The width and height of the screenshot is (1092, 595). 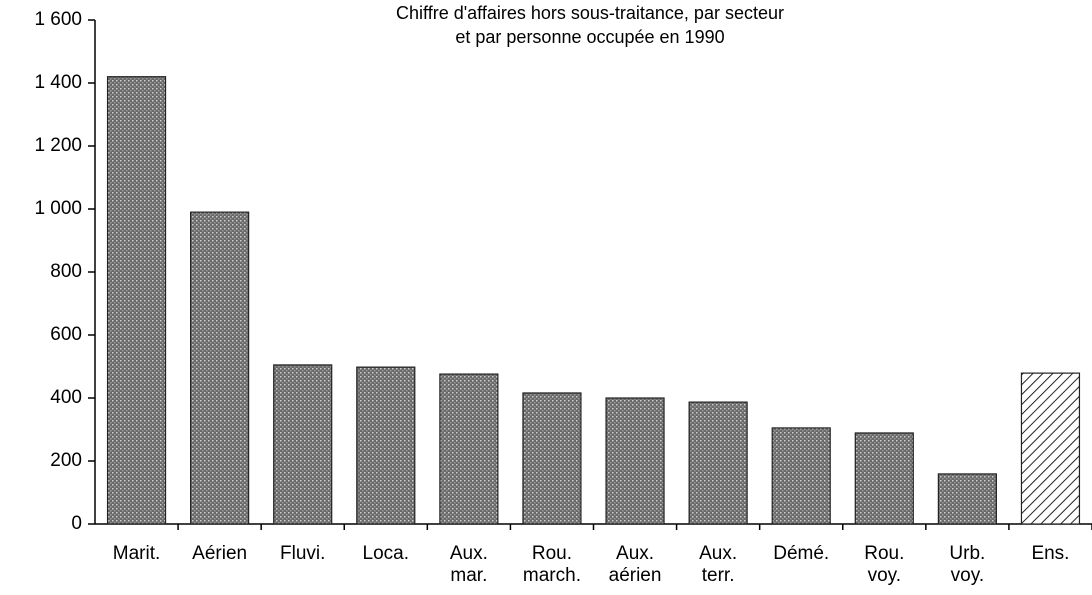 What do you see at coordinates (66, 271) in the screenshot?
I see `y-tick-label: 800` at bounding box center [66, 271].